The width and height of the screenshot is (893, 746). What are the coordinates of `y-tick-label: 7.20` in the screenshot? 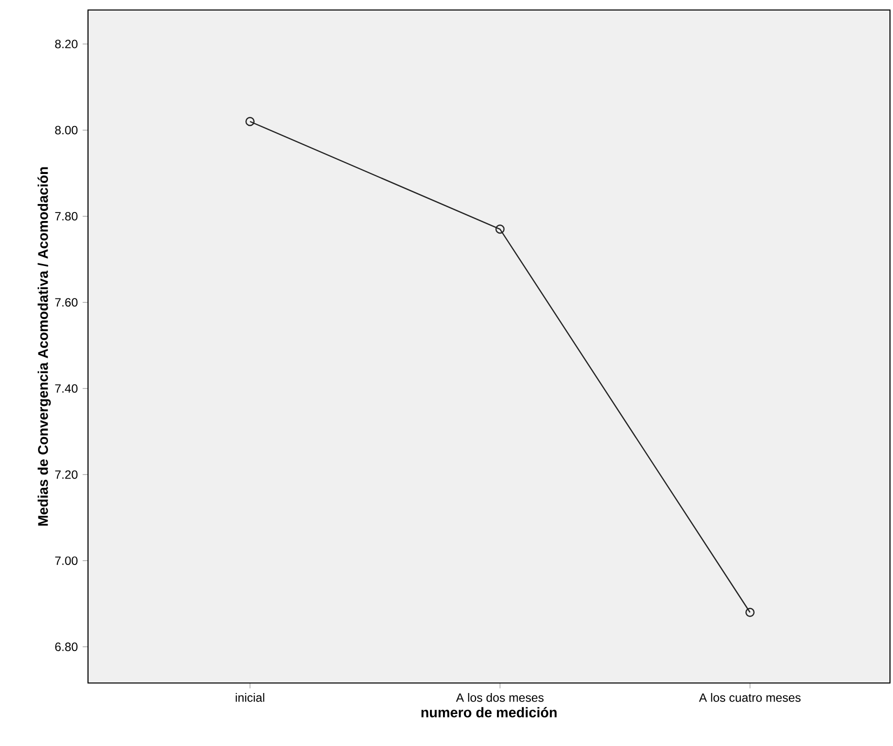 It's located at (66, 474).